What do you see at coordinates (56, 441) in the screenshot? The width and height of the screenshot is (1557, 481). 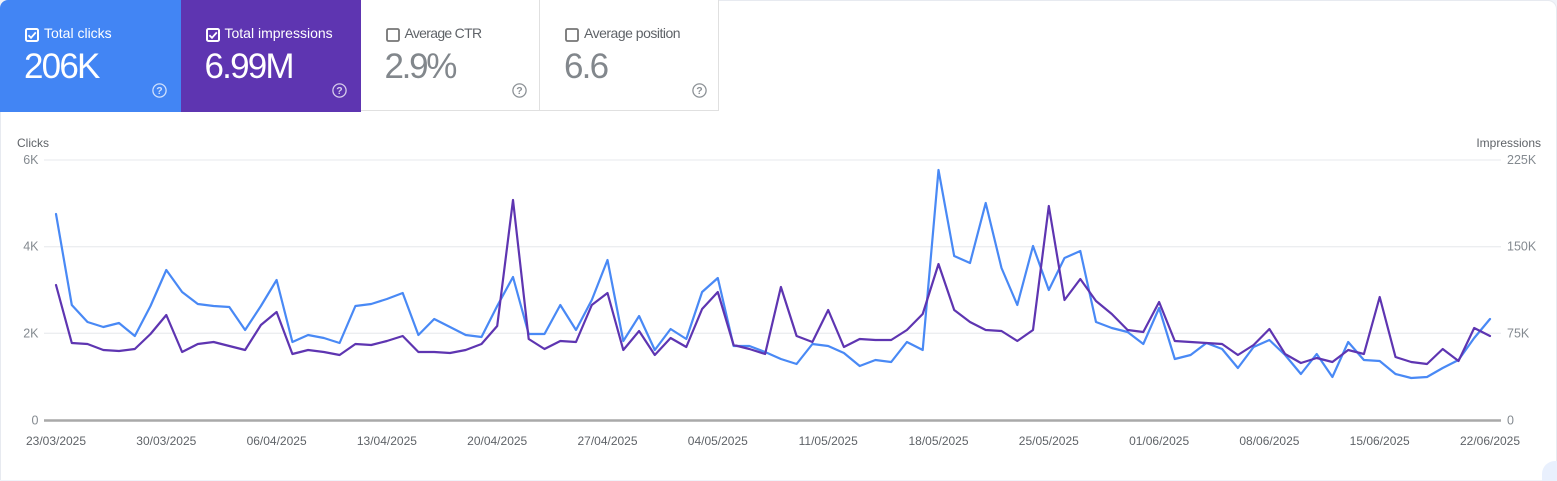 I see `svg-text: 23/03/2025` at bounding box center [56, 441].